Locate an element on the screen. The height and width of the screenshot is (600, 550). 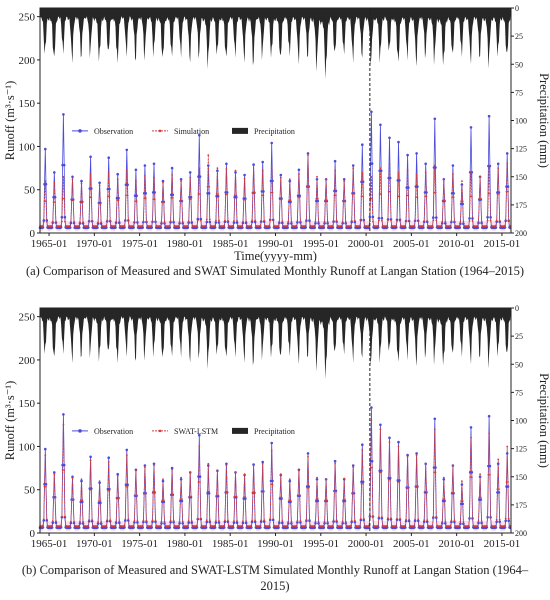
legend-observation-label: Observation is located at coordinates (113, 431).